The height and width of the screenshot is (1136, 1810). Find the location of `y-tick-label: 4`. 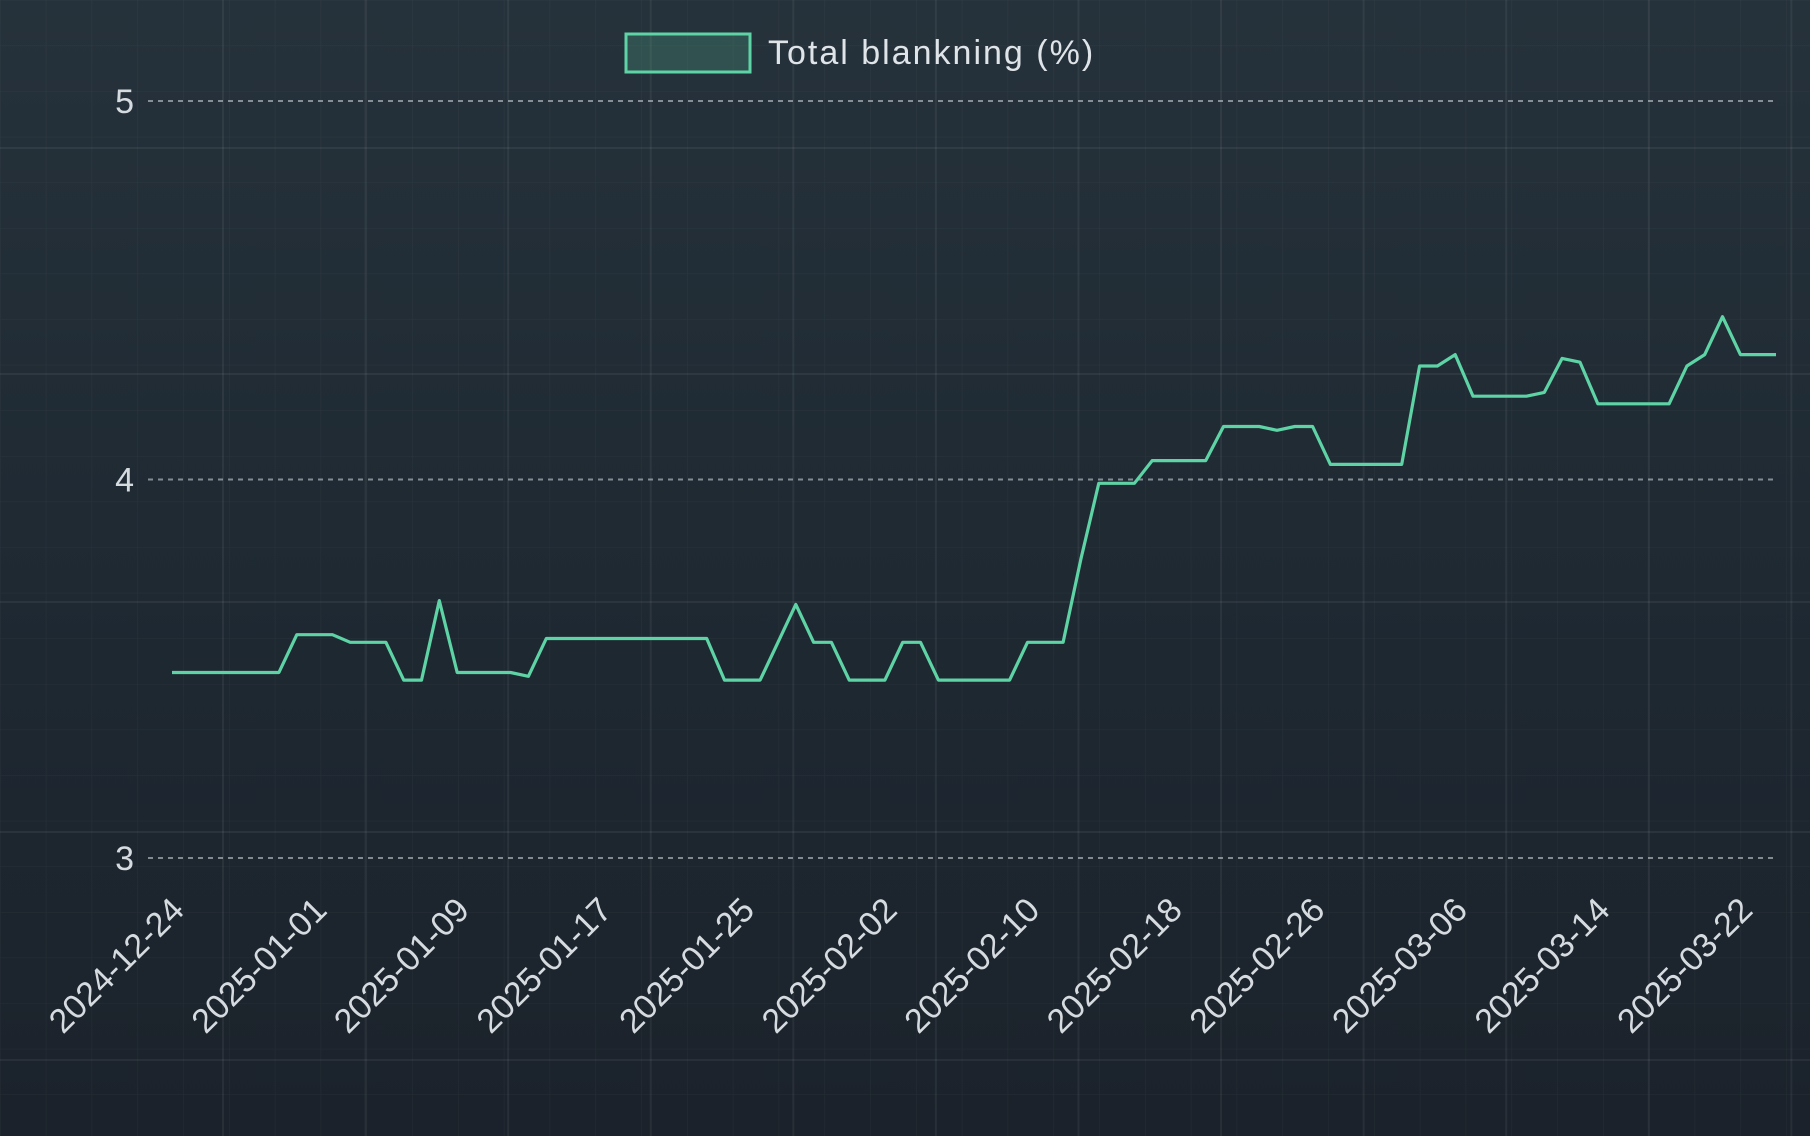

y-tick-label: 4 is located at coordinates (124, 481).